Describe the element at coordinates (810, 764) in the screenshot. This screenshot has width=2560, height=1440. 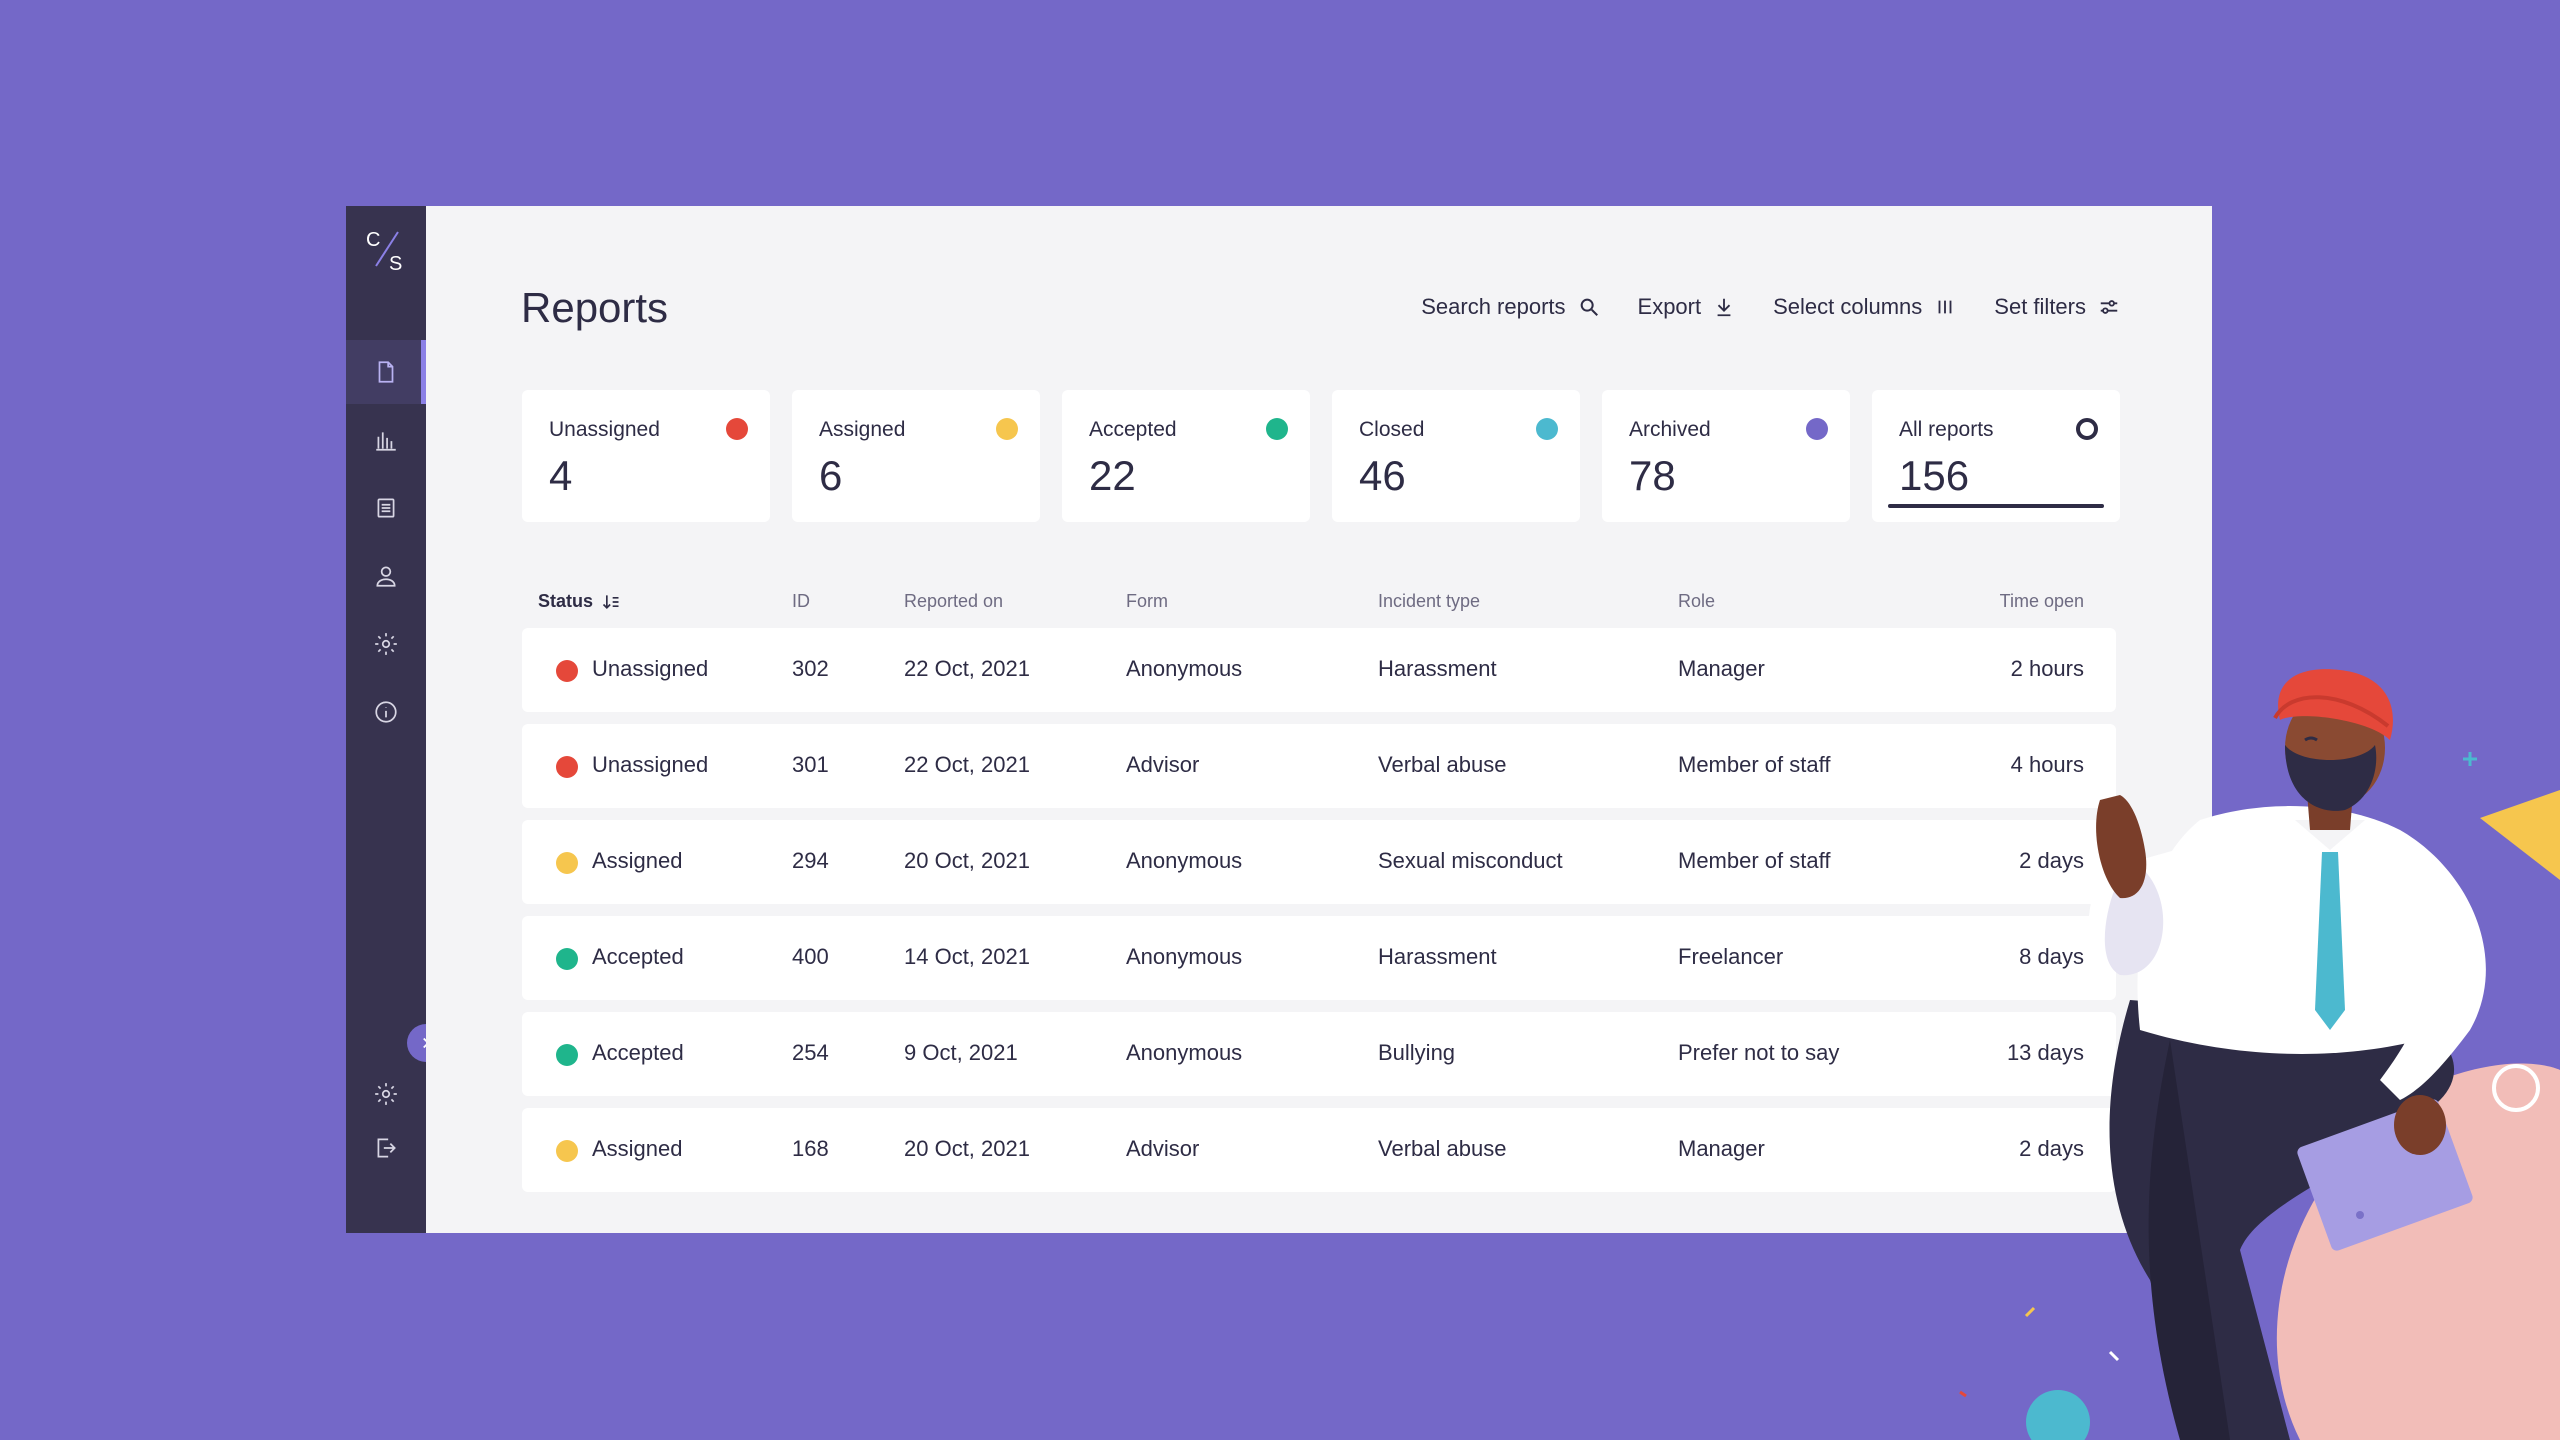
I see `id-cell: 301` at that location.